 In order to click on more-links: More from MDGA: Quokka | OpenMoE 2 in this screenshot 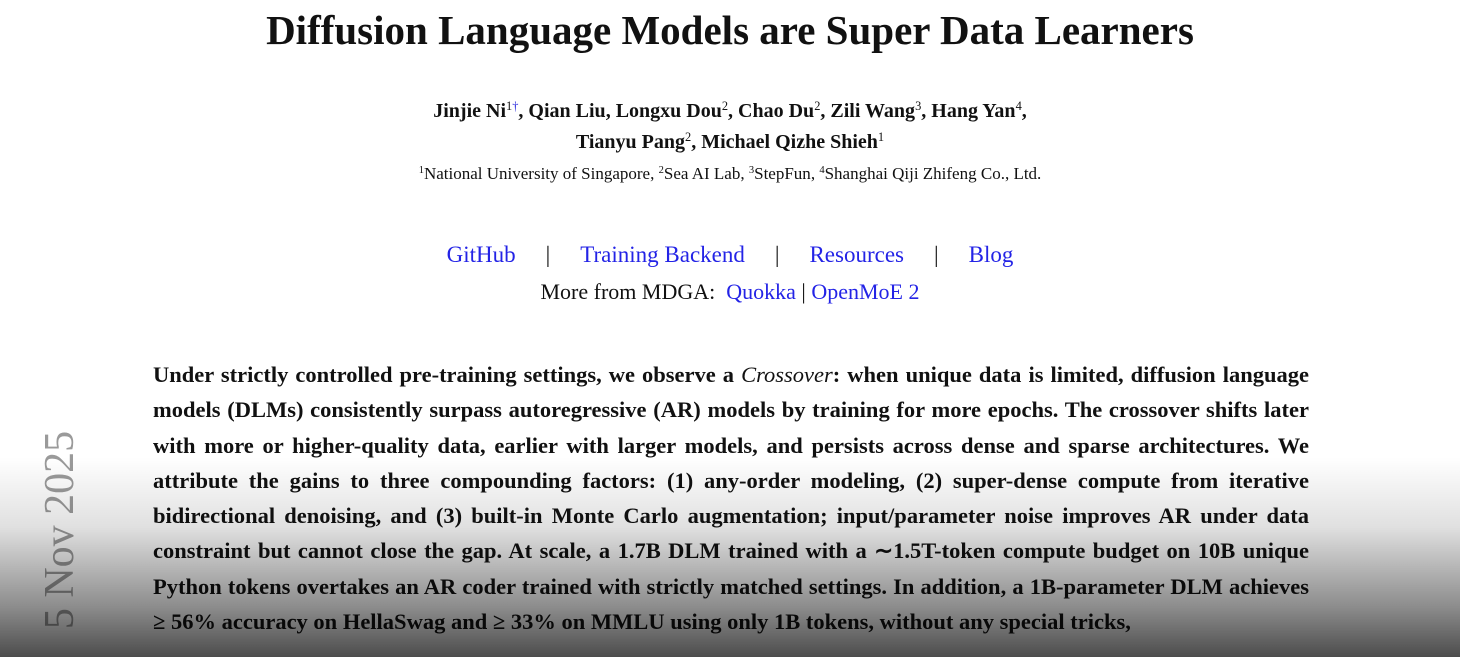, I will do `click(730, 292)`.